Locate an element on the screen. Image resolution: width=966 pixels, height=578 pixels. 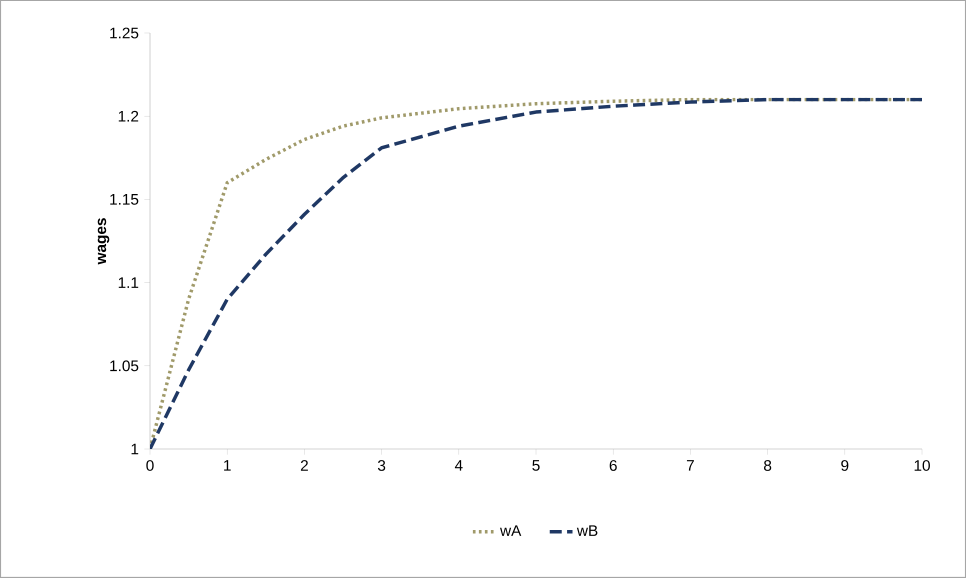
x-tick-label: 0 is located at coordinates (150, 465).